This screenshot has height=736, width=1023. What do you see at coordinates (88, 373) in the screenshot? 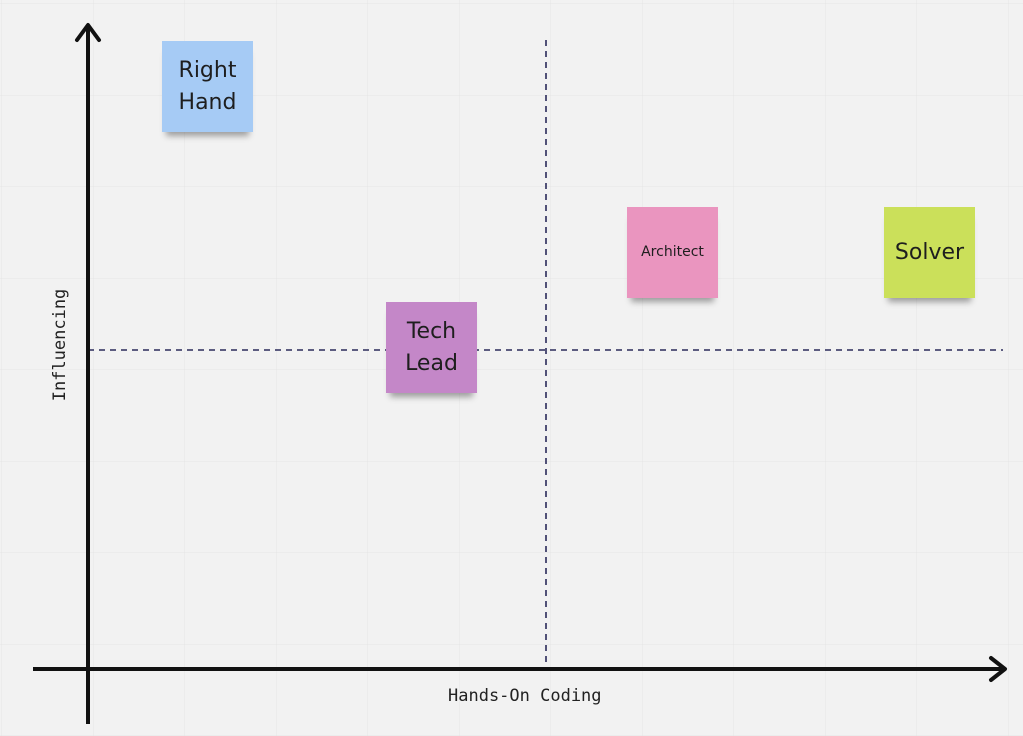
I see `y-axis` at bounding box center [88, 373].